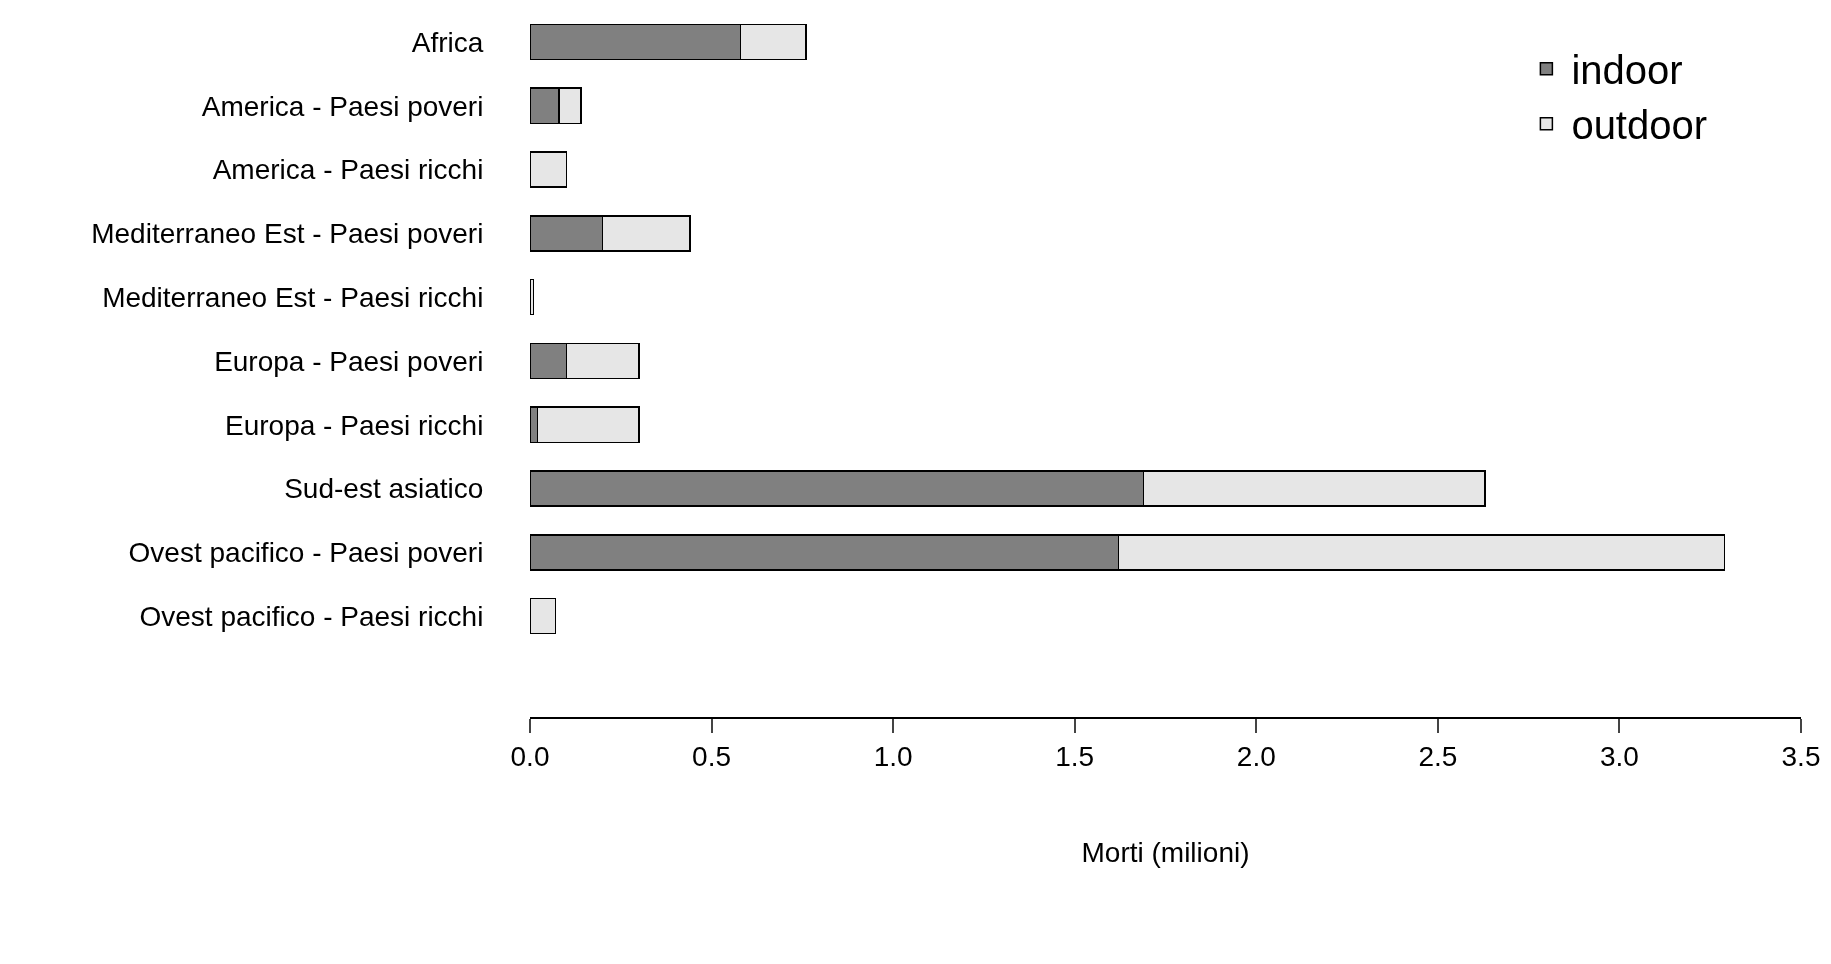 This screenshot has width=1831, height=964. I want to click on x-tick-label: 3.5, so click(1801, 757).